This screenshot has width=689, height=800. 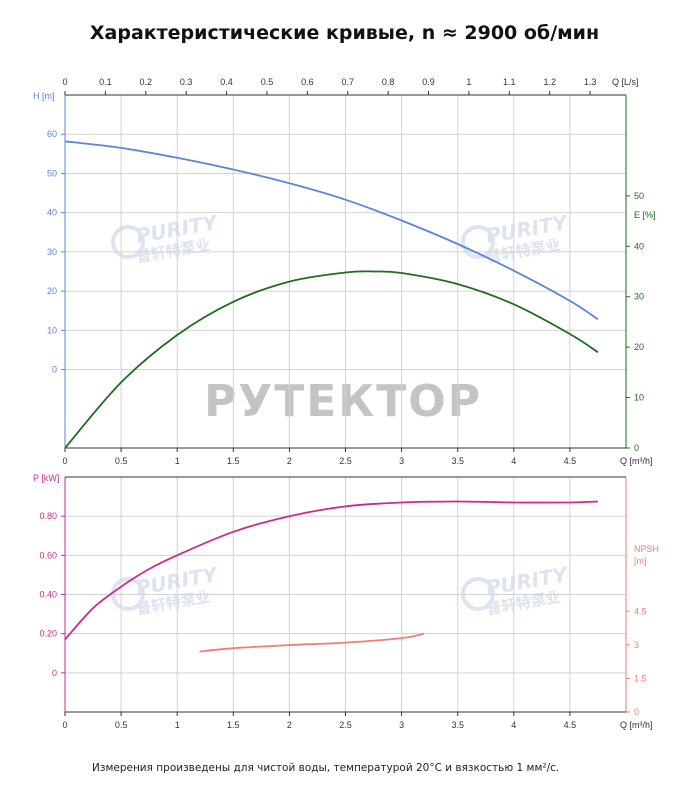 I want to click on y-left-tick-label: 0.40, so click(x=48, y=595).